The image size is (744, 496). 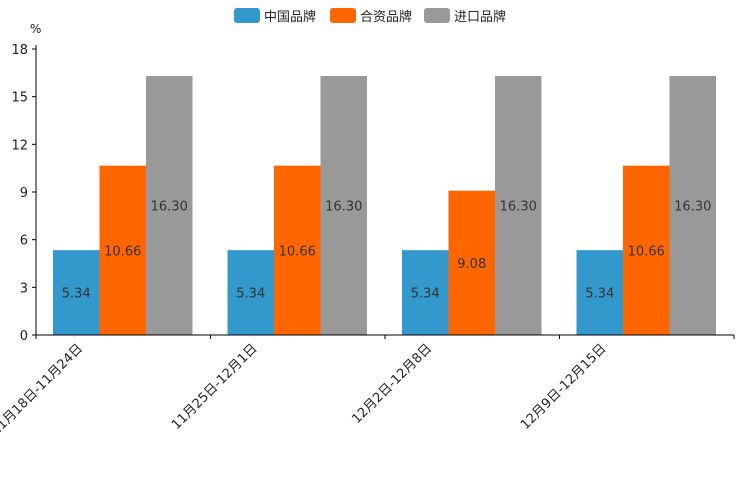 I want to click on y-axis: 0 3 6 9 12 15 18, so click(x=24, y=193).